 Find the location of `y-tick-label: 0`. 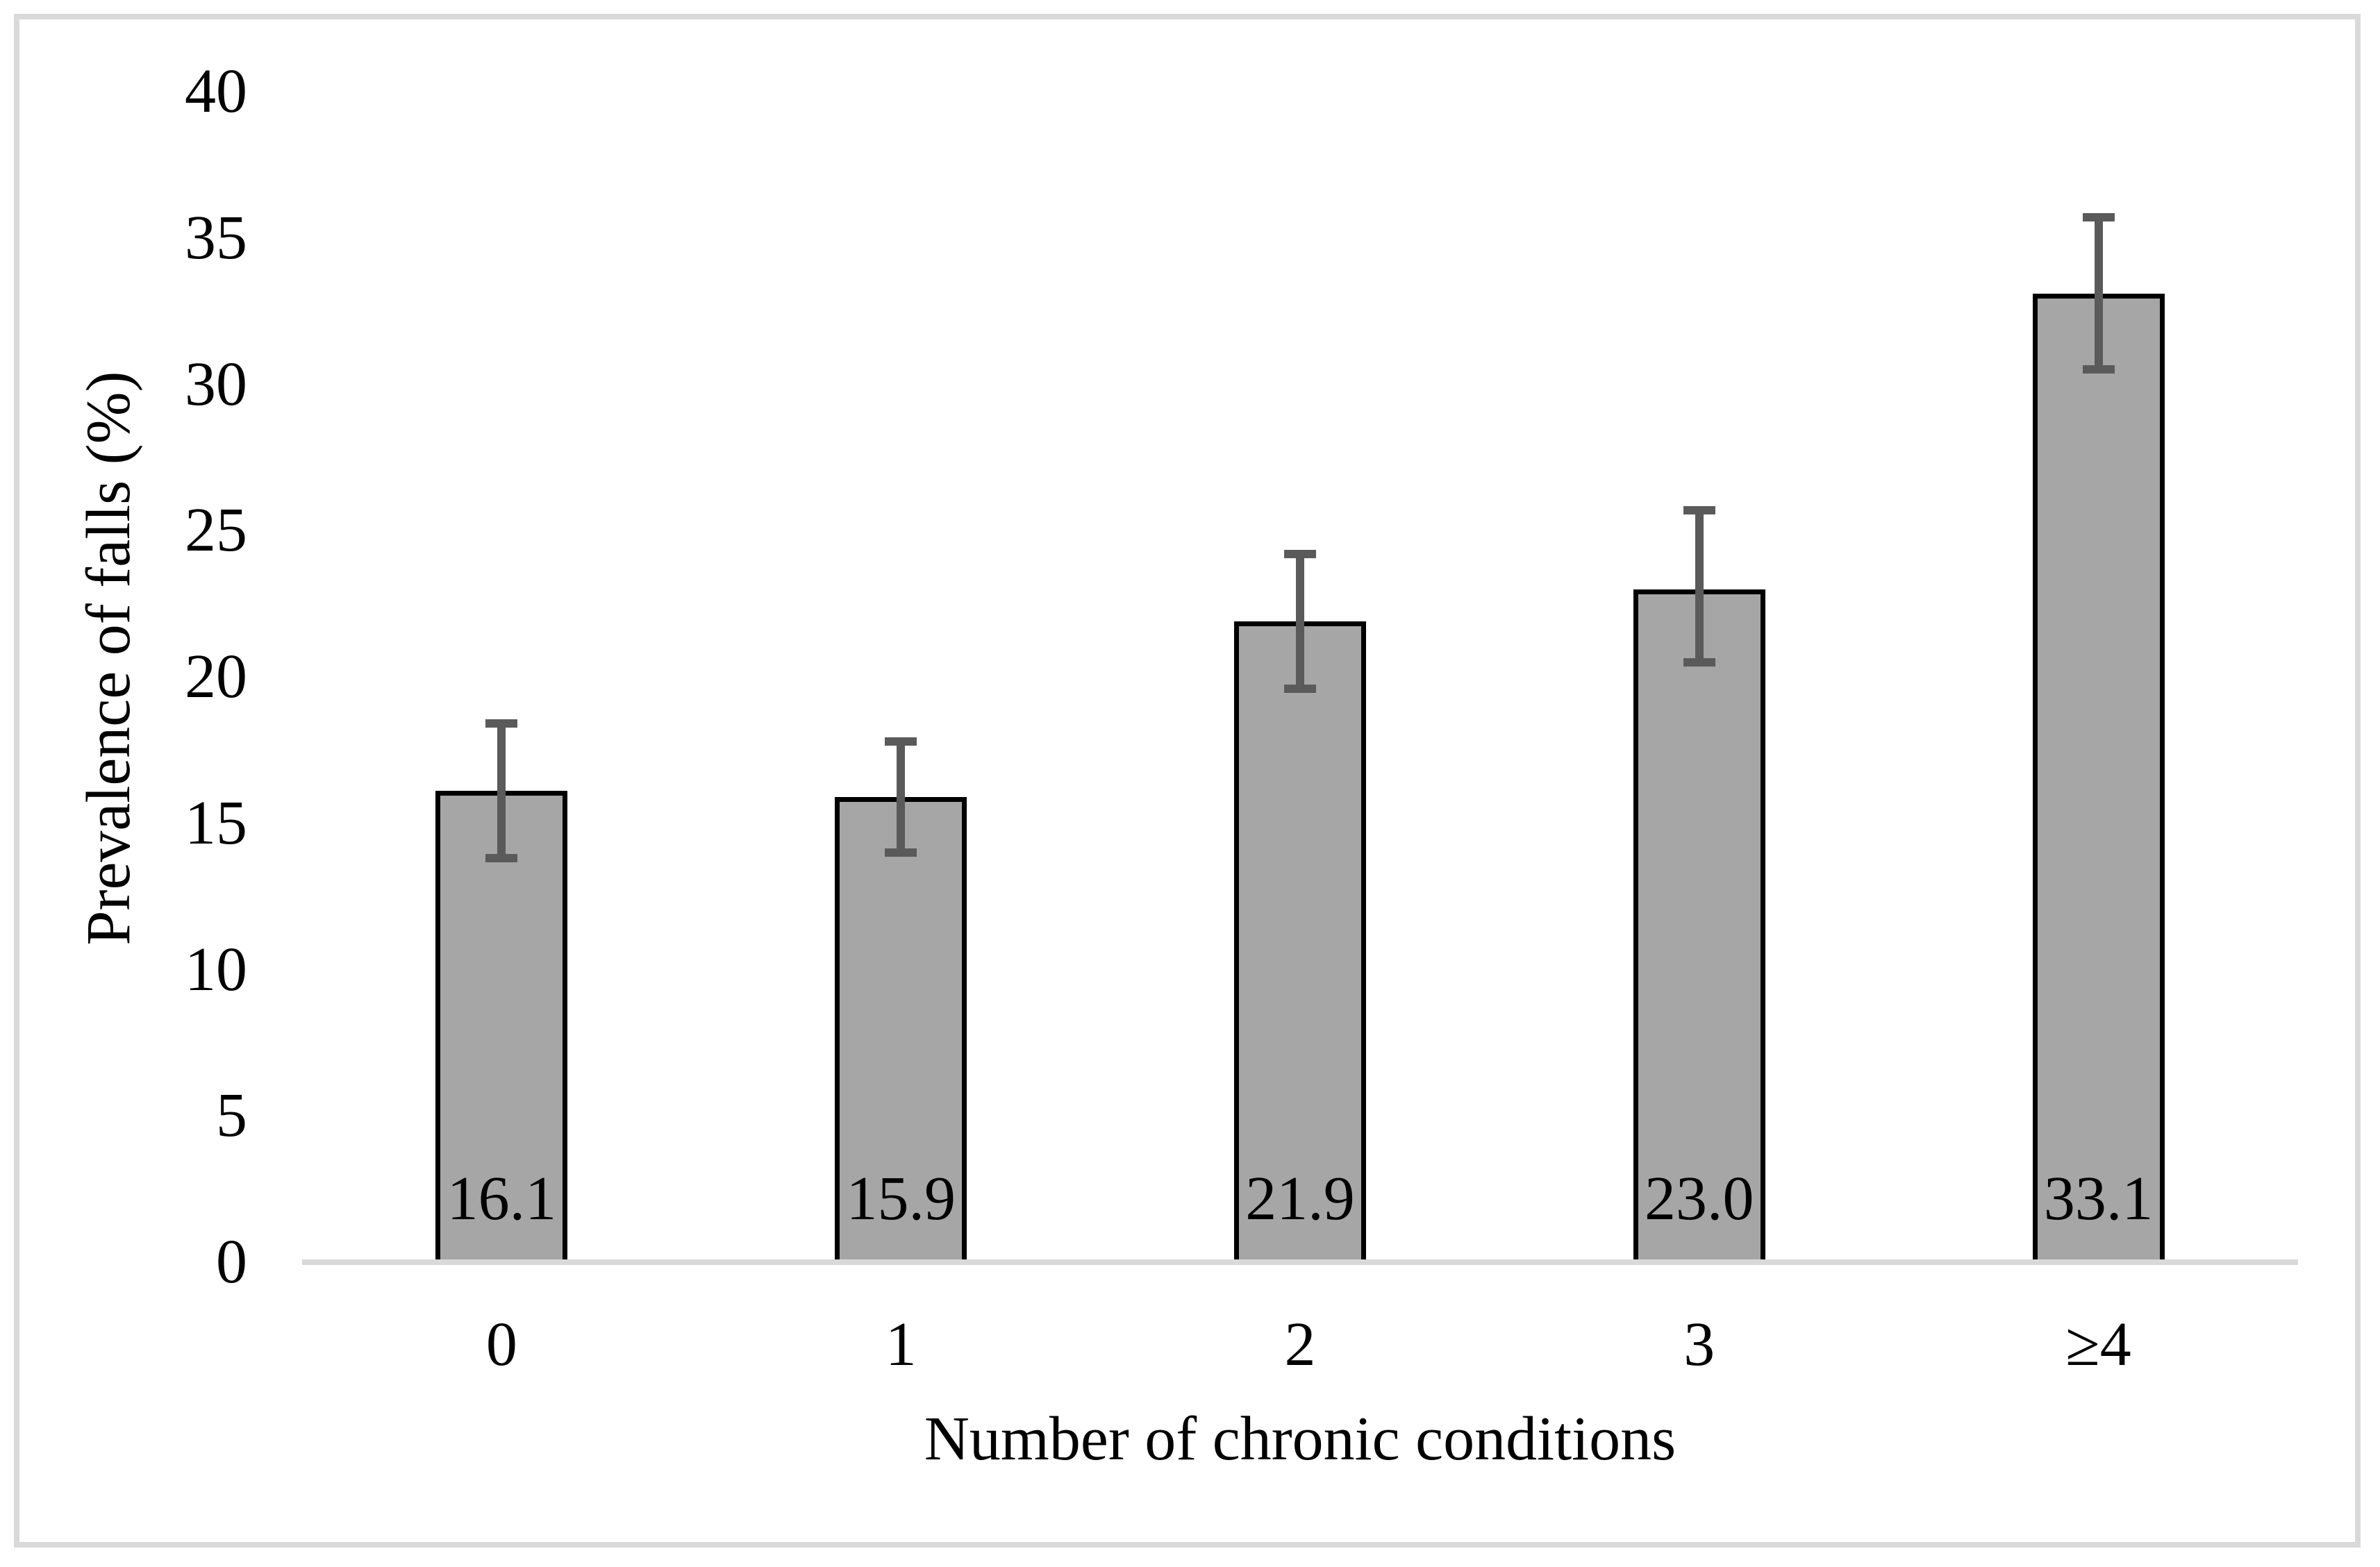

y-tick-label: 0 is located at coordinates (232, 1261).